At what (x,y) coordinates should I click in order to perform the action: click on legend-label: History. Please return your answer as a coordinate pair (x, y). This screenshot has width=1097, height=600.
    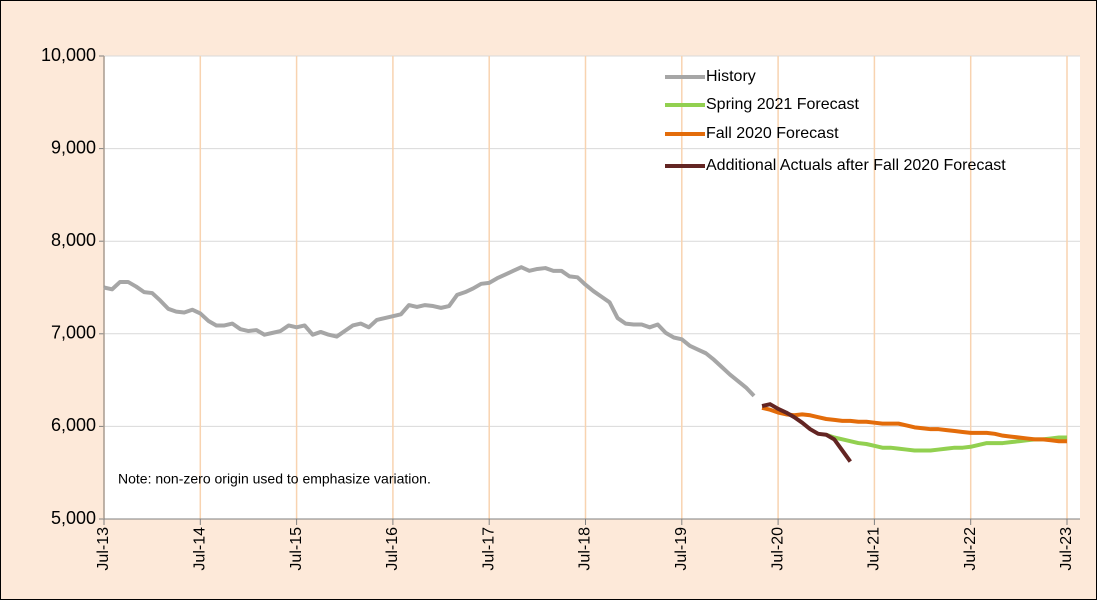
    Looking at the image, I should click on (731, 76).